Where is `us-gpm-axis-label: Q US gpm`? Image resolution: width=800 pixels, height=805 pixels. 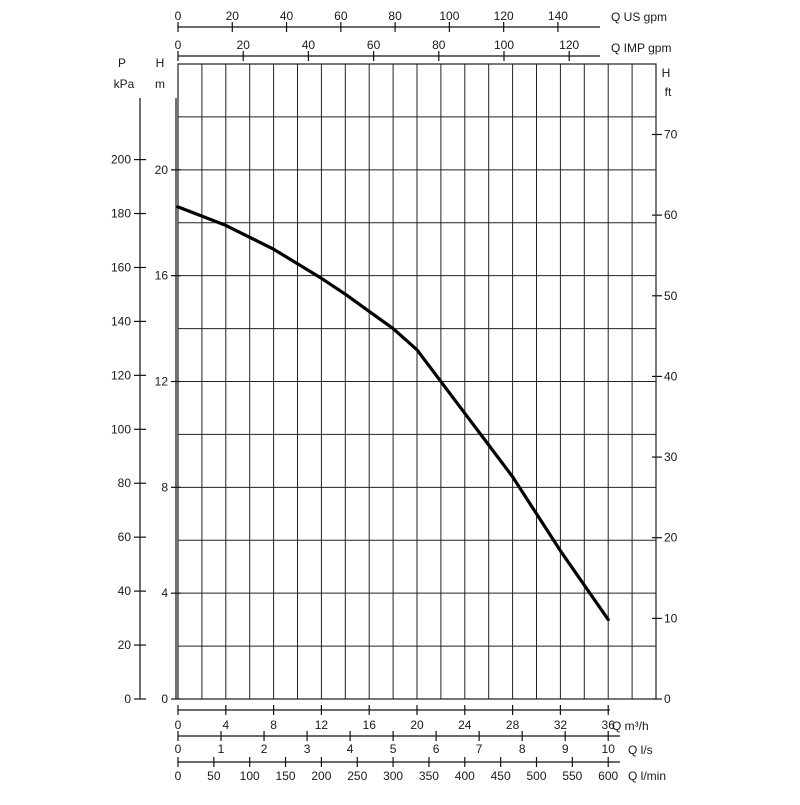 us-gpm-axis-label: Q US gpm is located at coordinates (639, 17).